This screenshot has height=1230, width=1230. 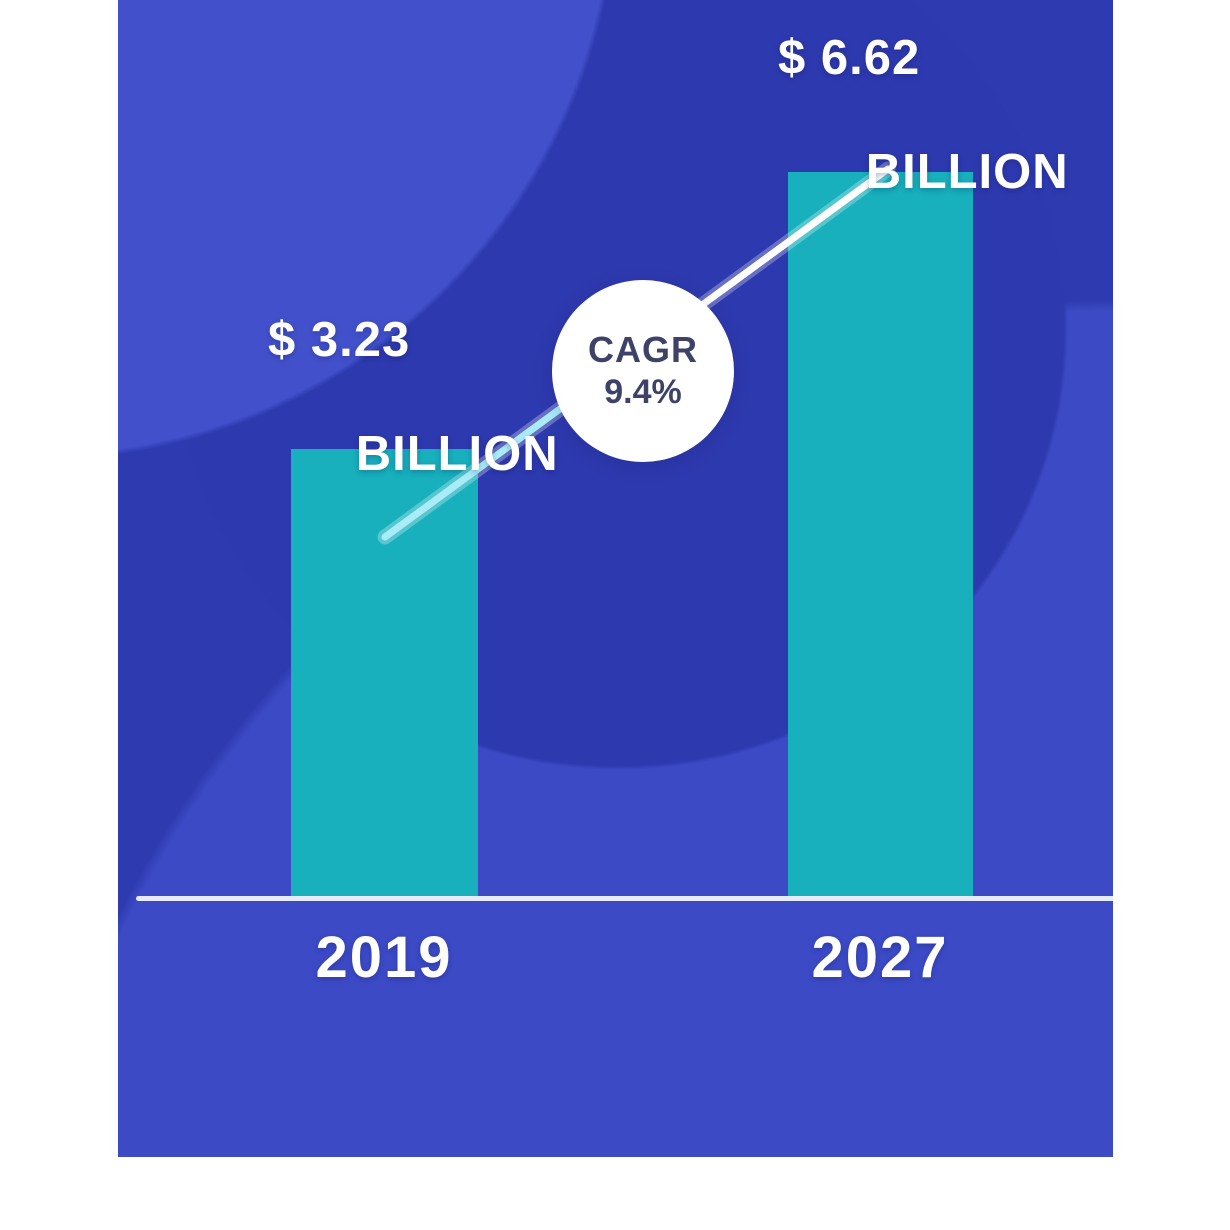 What do you see at coordinates (384, 957) in the screenshot?
I see `x-tick-2019: 2019` at bounding box center [384, 957].